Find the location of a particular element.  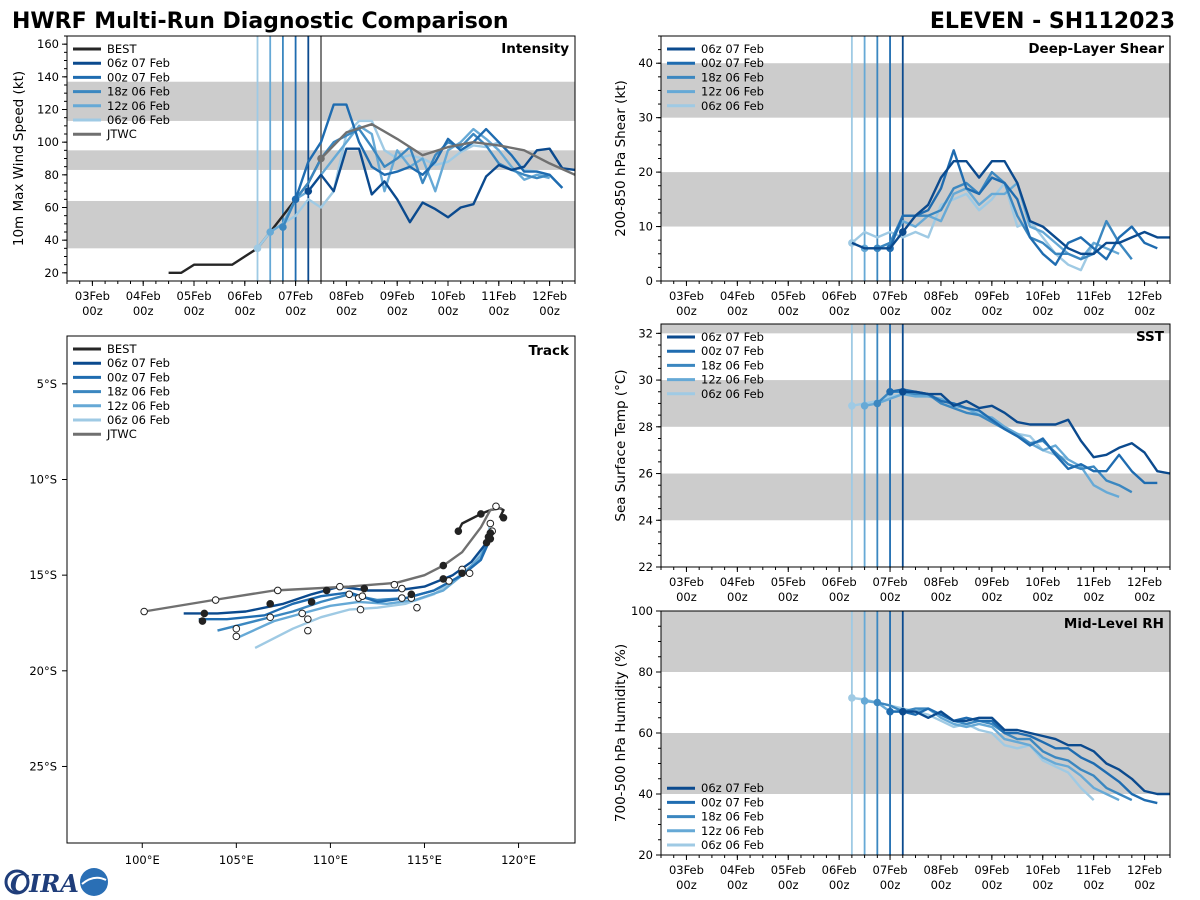

intensity-title: Intensity is located at coordinates (535, 49).